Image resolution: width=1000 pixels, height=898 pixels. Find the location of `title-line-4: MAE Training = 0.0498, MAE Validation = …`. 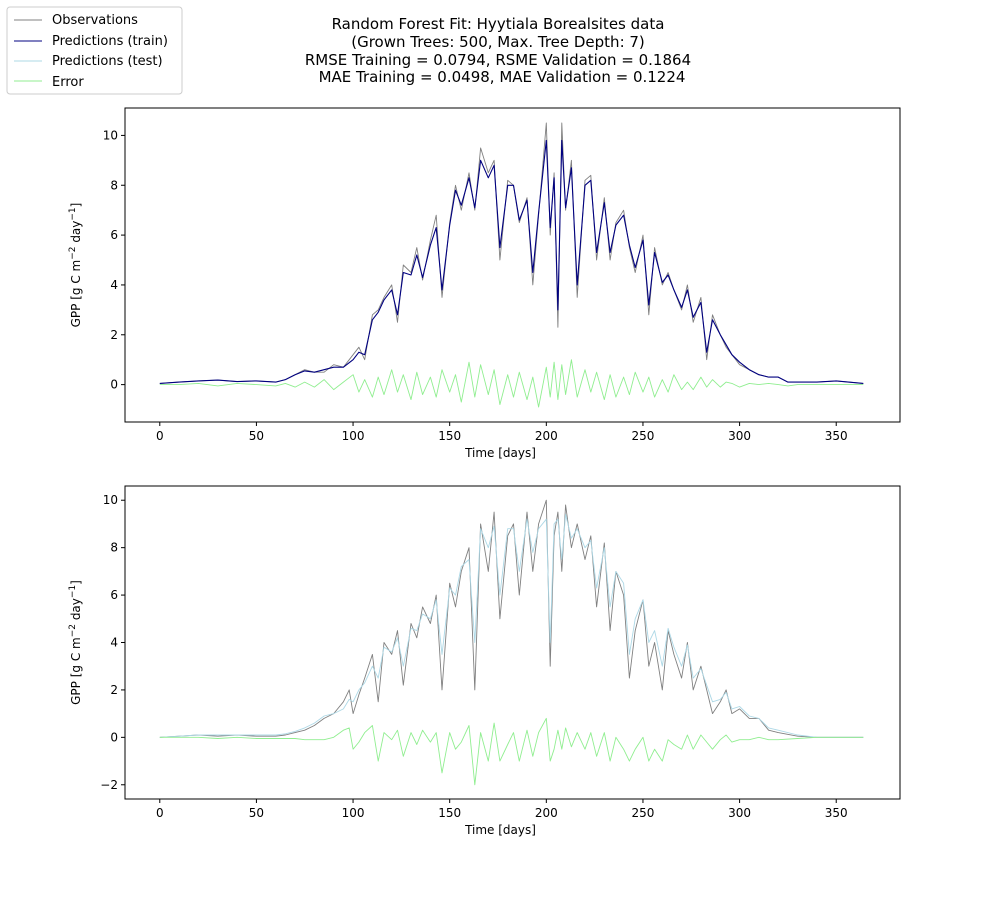

title-line-4: MAE Training = 0.0498, MAE Validation = … is located at coordinates (502, 77).